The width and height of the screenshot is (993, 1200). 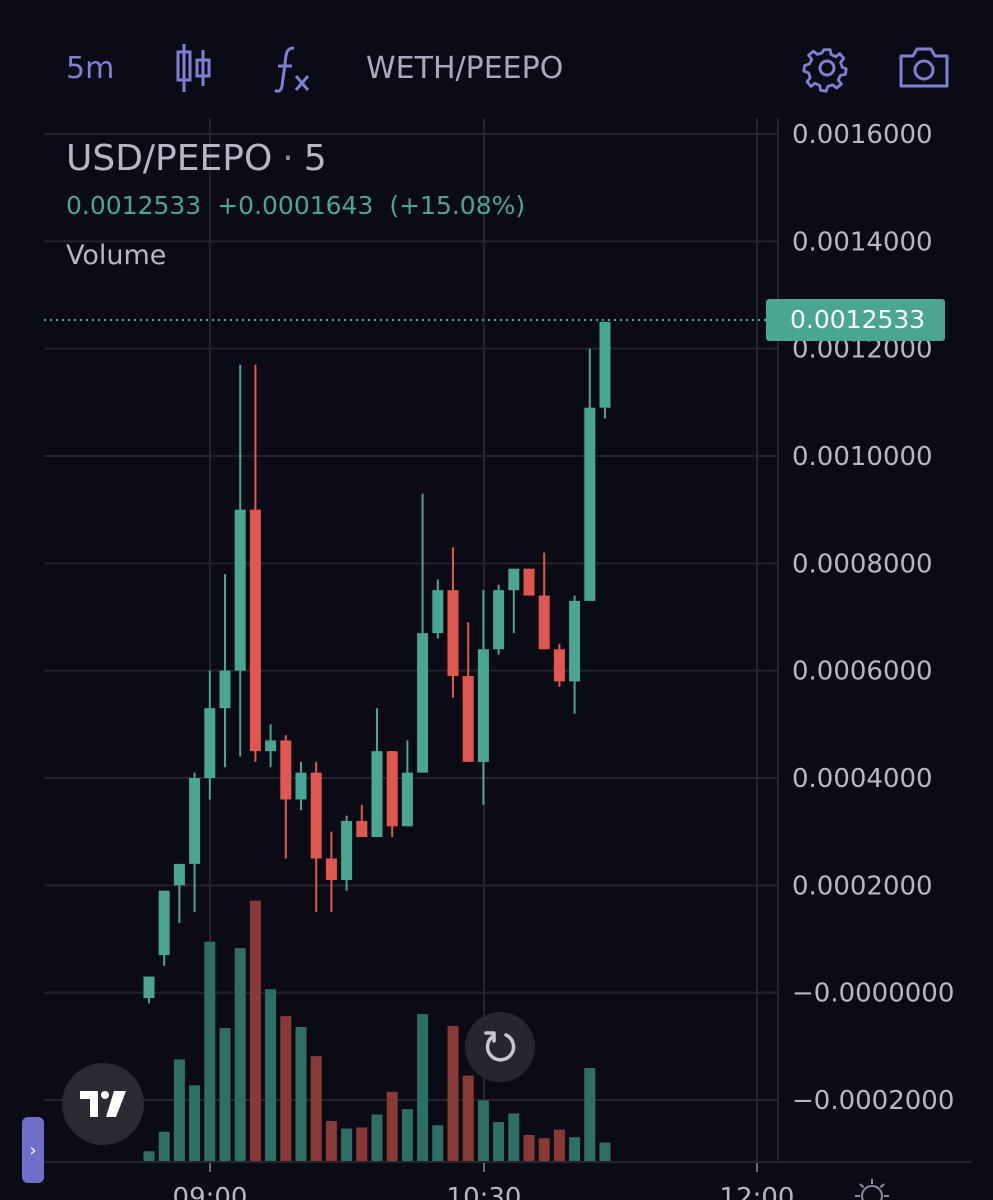 I want to click on axis-settings-icon-ring, so click(x=872, y=1192).